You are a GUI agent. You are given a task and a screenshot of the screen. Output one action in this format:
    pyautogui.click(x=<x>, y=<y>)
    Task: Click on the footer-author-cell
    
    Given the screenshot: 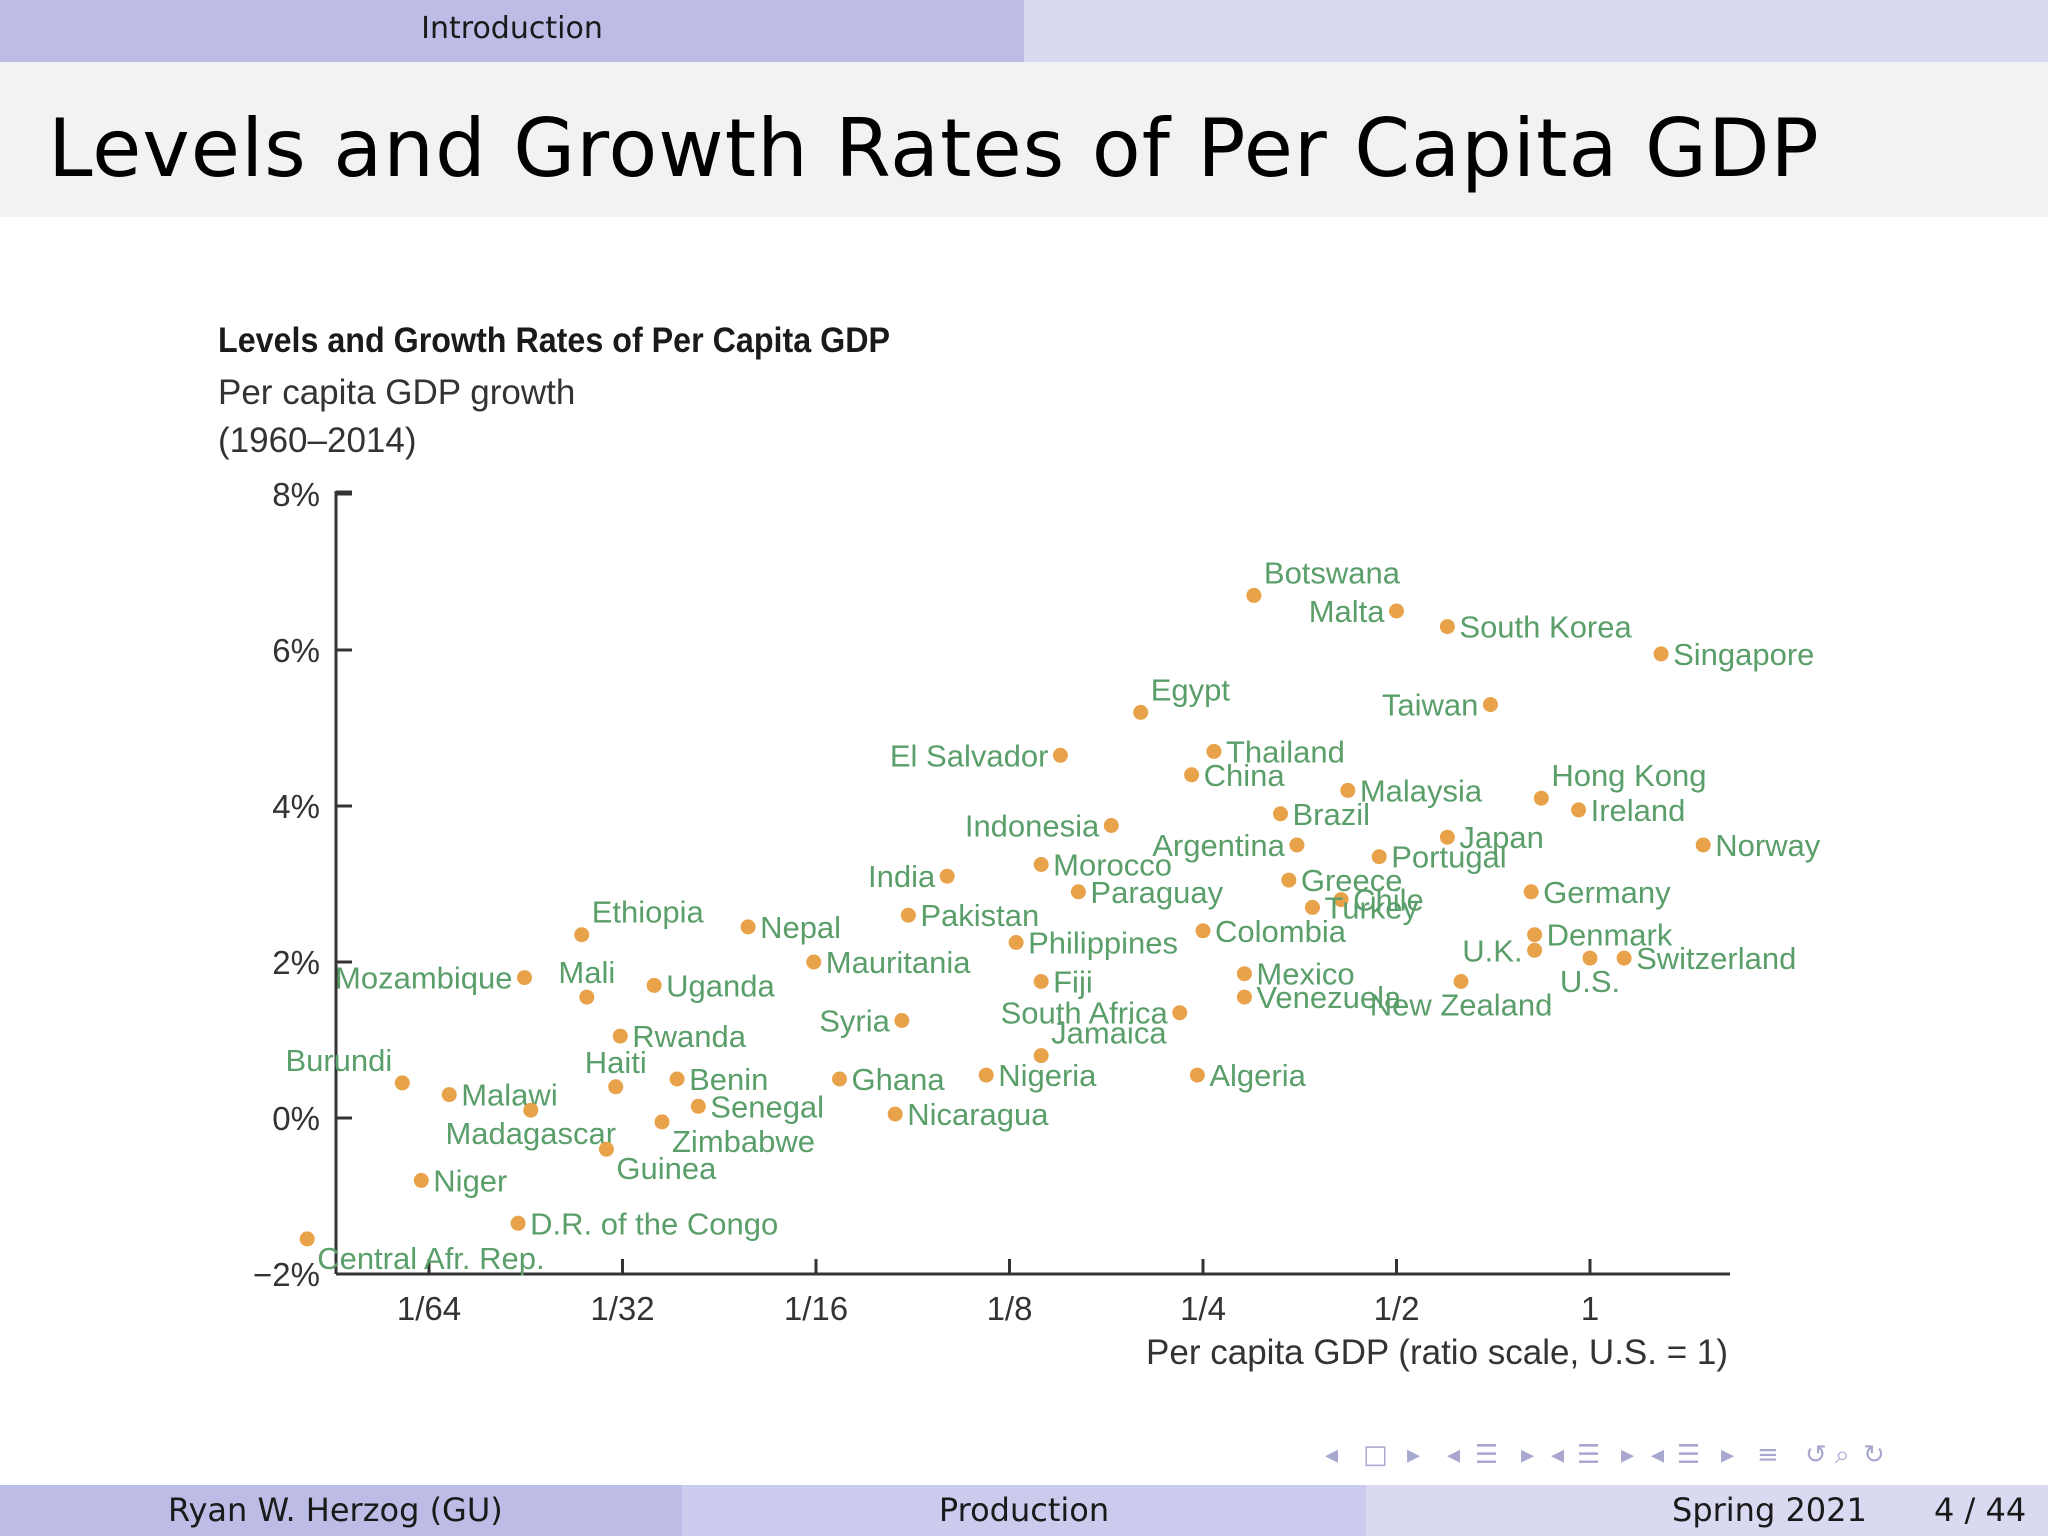 What is the action you would take?
    pyautogui.click(x=341, y=1510)
    